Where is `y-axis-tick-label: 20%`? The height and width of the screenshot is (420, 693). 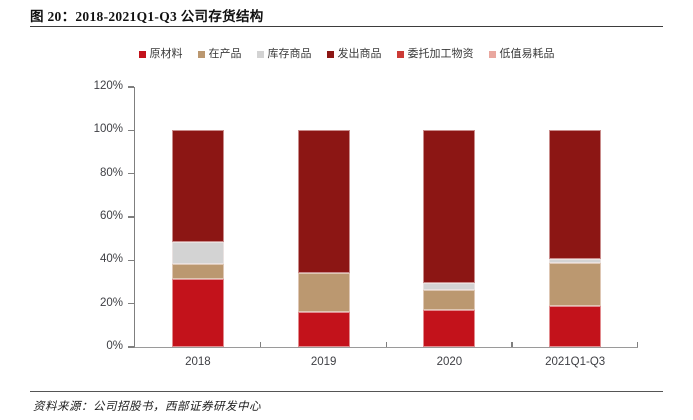 y-axis-tick-label: 20% is located at coordinates (111, 302).